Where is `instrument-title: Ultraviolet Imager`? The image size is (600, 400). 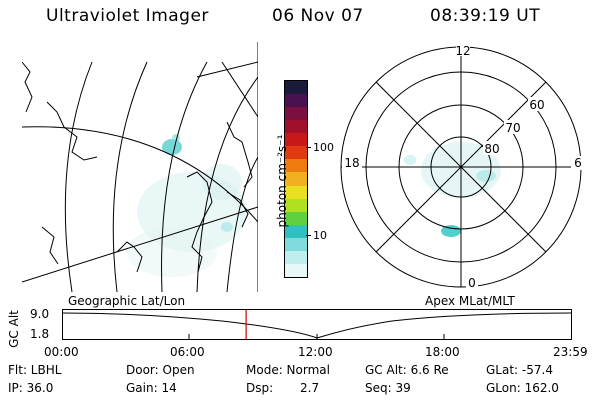
instrument-title: Ultraviolet Imager is located at coordinates (127, 16).